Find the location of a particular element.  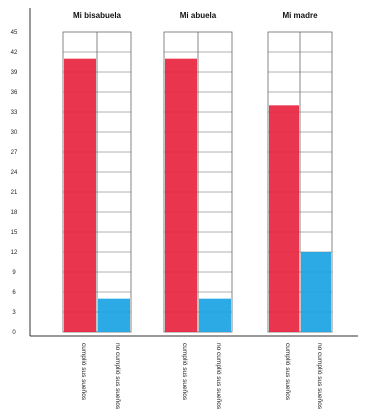

y-tick-label: 33 is located at coordinates (14, 113).